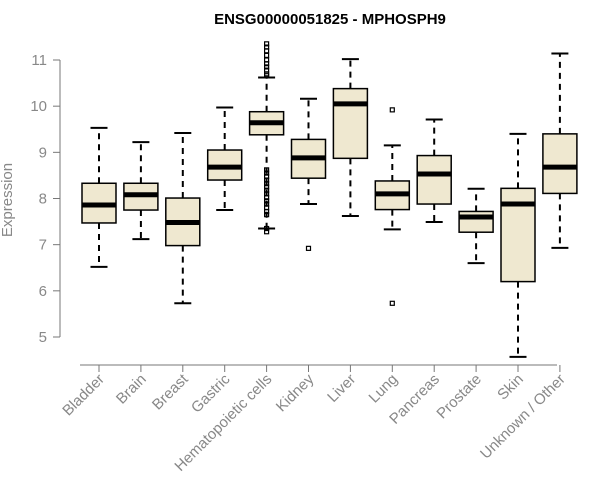 This screenshot has height=500, width=600. Describe the element at coordinates (341, 388) in the screenshot. I see `x-tick-label: Liver` at that location.